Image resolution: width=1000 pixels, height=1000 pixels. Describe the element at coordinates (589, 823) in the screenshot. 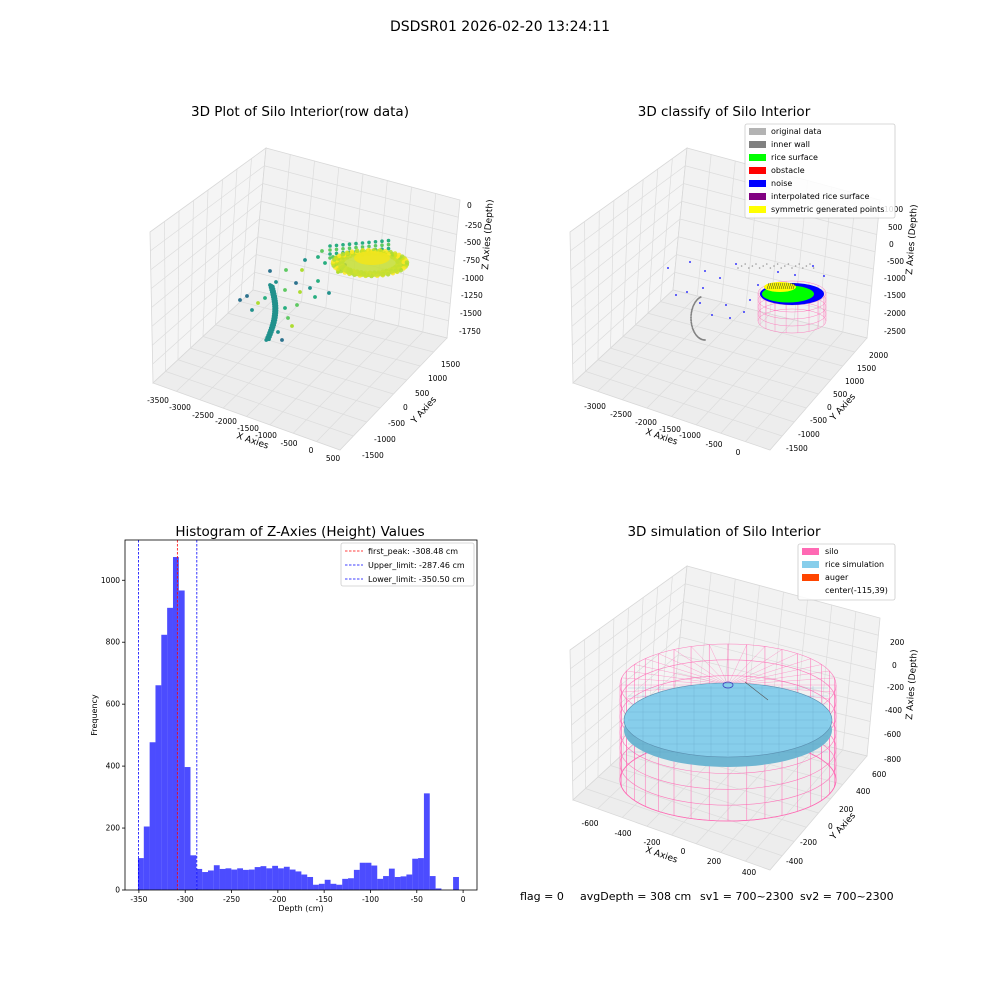

I see `simulation-x-tick: -600` at that location.